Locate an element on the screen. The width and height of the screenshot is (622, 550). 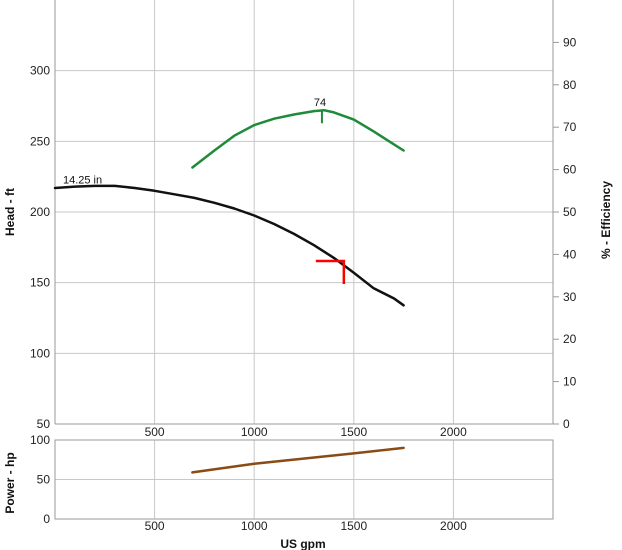
head-tick-label: 100 is located at coordinates (40, 353).